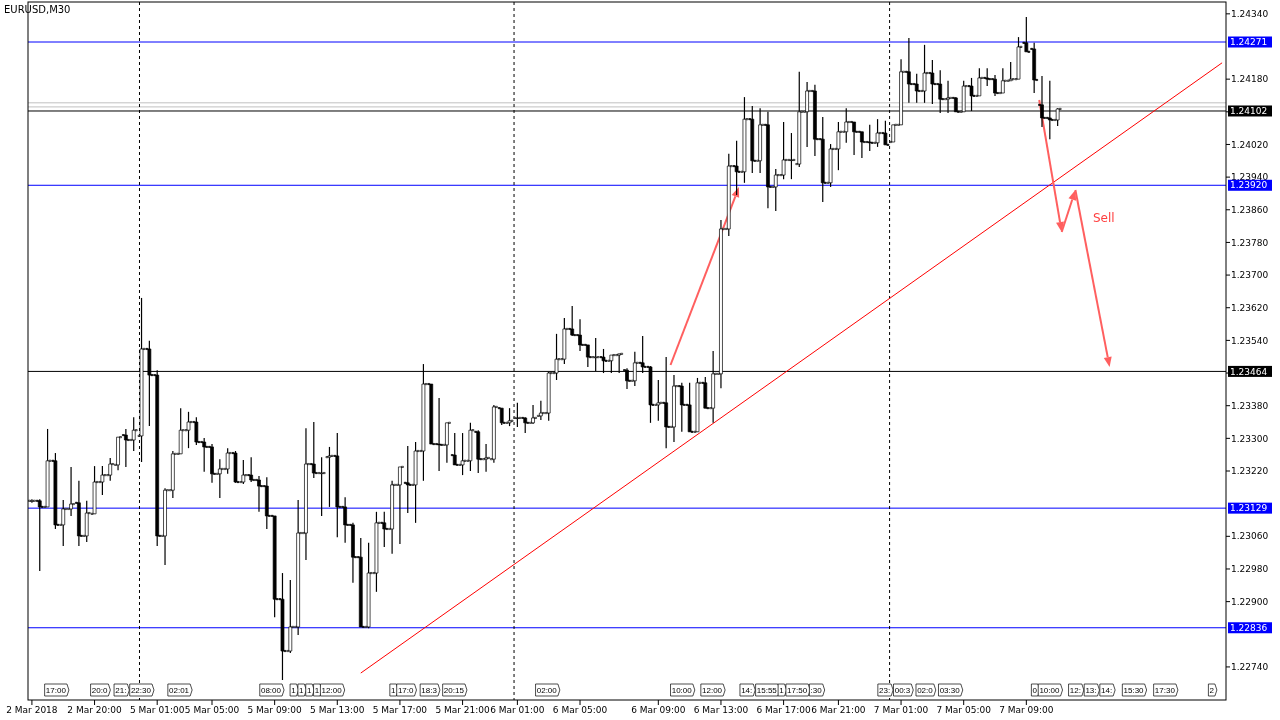 The image size is (1280, 720). I want to click on y-tick-label: 1.23620, so click(1250, 307).